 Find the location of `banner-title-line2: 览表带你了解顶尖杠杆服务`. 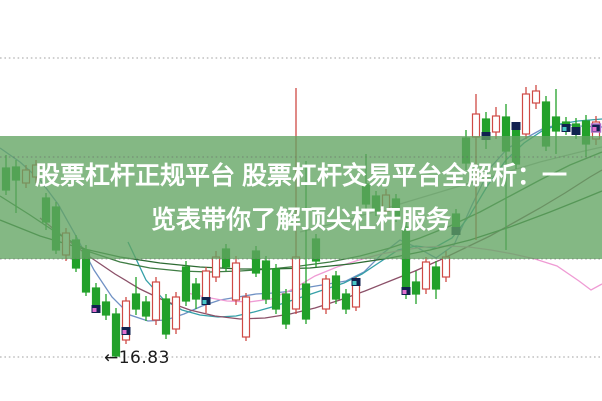

banner-title-line2: 览表带你了解顶尖杠杆服务 is located at coordinates (300, 219).